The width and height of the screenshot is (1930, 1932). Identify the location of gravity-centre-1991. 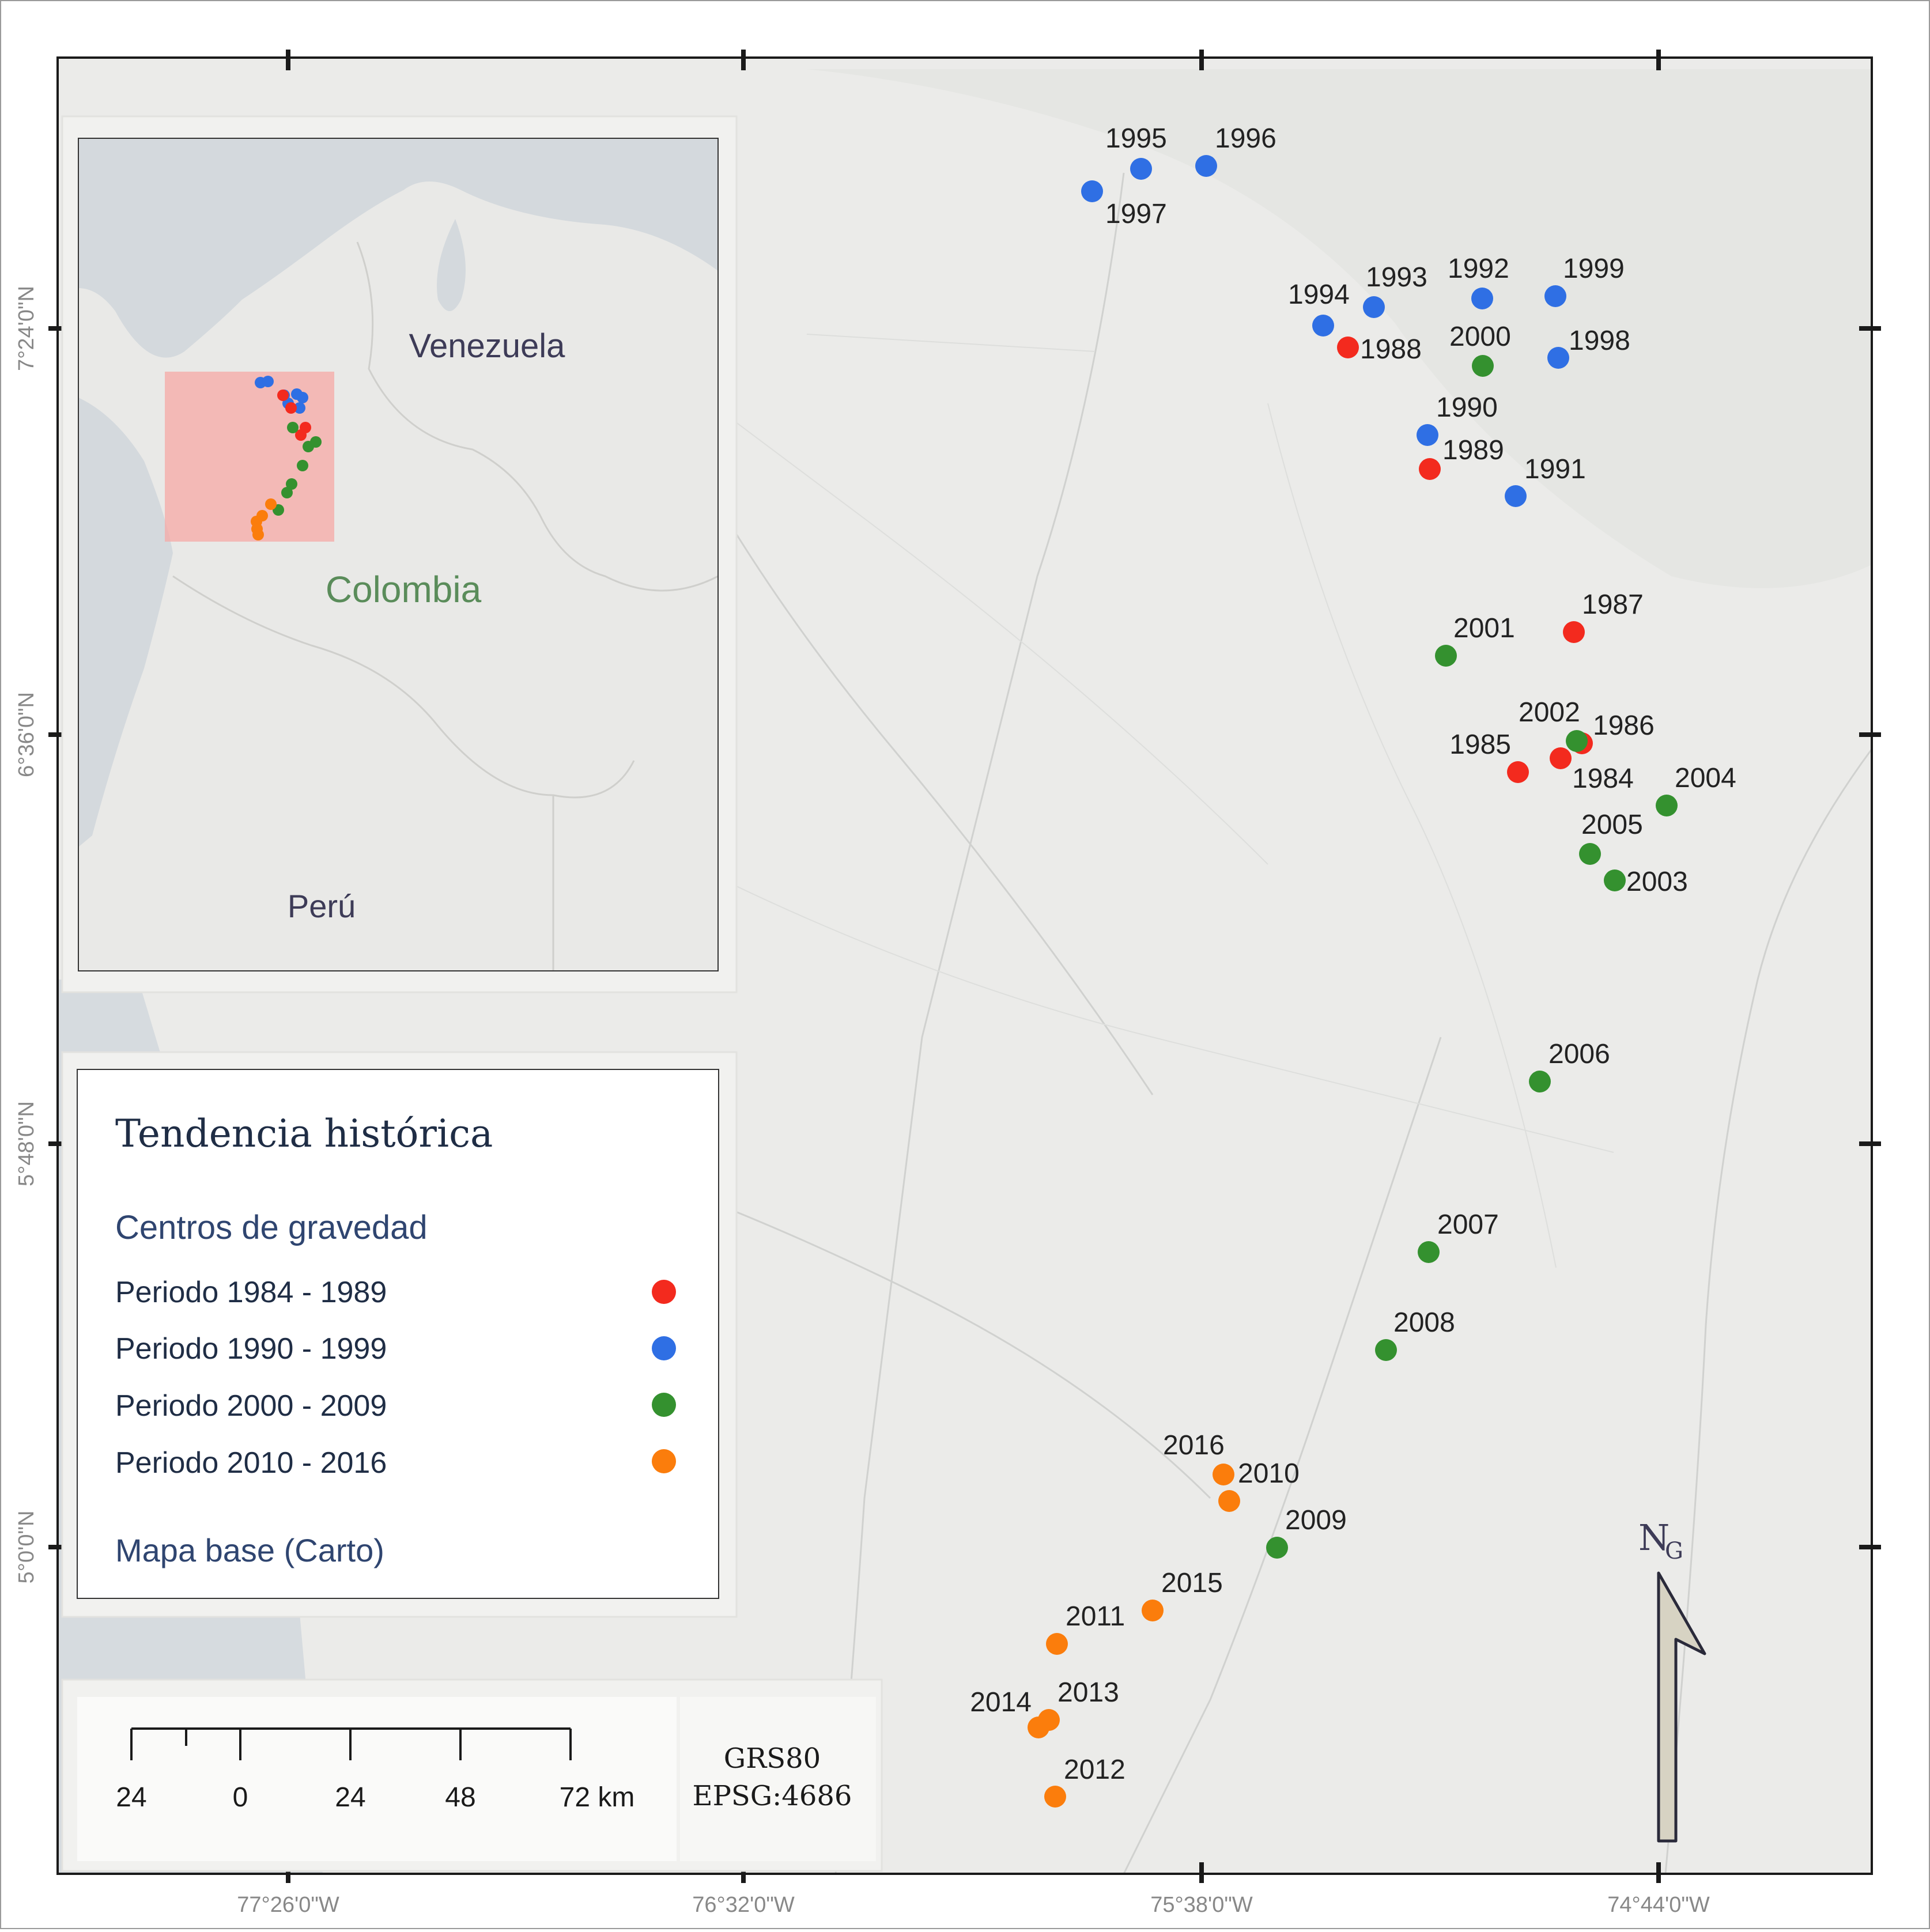
(1516, 496).